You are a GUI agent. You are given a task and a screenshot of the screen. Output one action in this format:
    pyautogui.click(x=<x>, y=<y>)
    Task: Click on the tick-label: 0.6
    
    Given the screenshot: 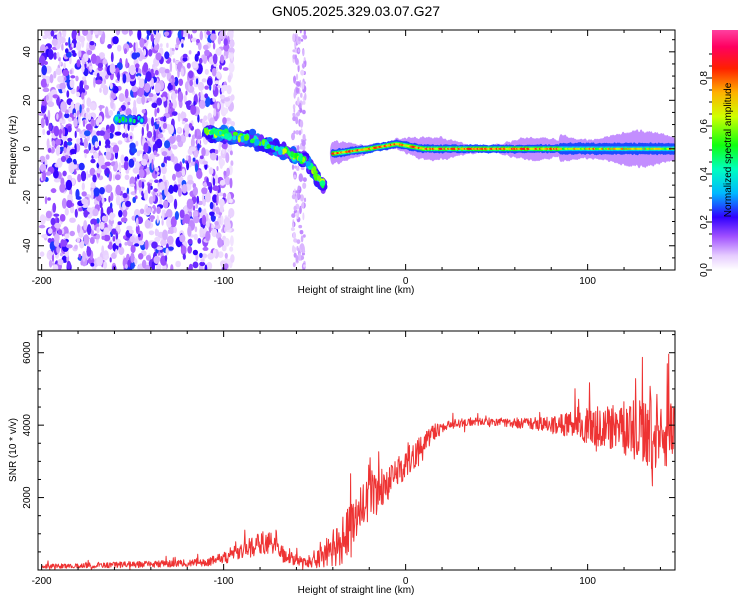 What is the action you would take?
    pyautogui.click(x=704, y=126)
    